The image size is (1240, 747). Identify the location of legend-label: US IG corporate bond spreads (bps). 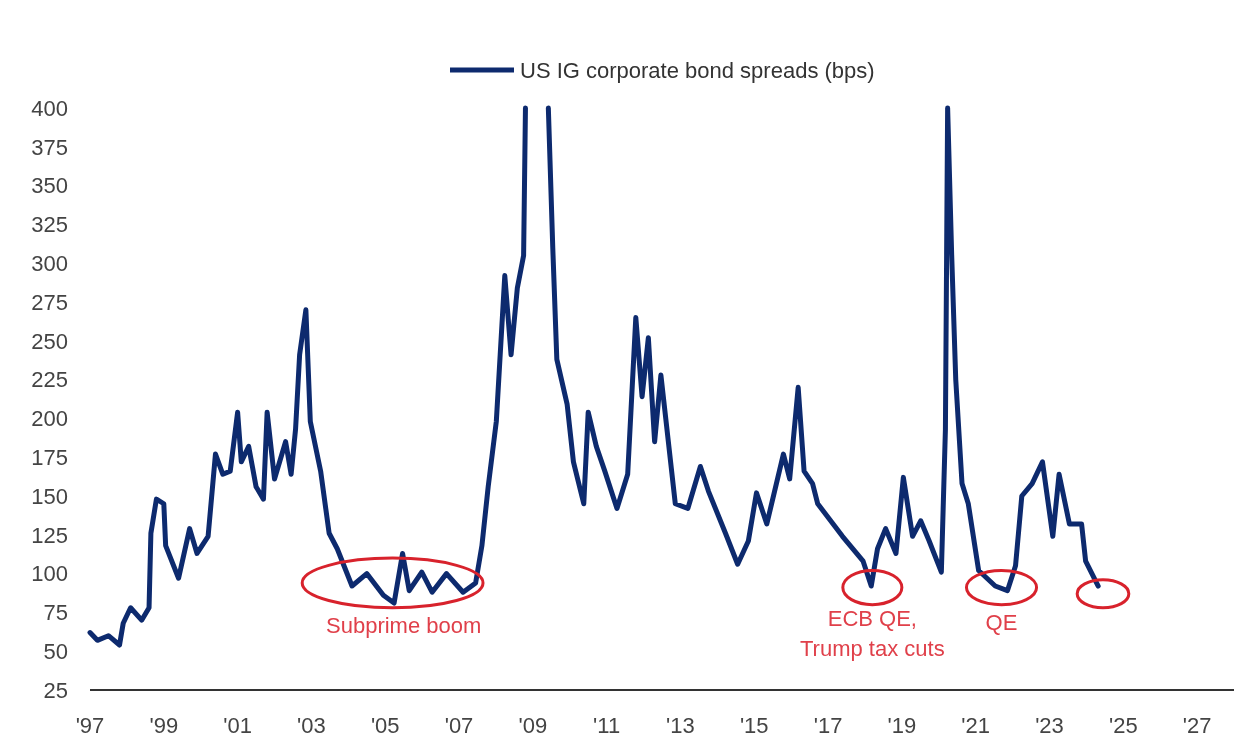
(697, 70).